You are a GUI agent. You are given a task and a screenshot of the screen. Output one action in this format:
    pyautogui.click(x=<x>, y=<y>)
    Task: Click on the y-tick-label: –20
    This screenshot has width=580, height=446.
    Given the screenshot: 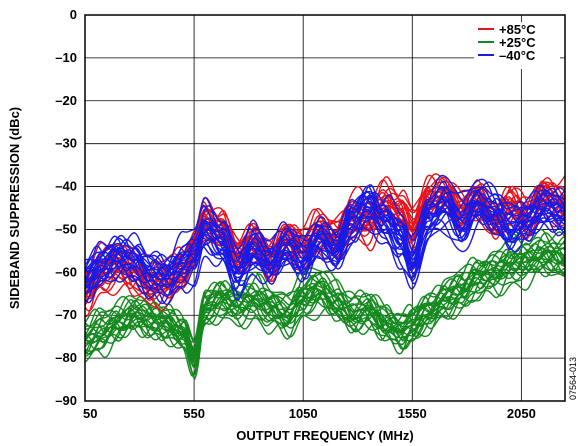 What is the action you would take?
    pyautogui.click(x=66, y=100)
    